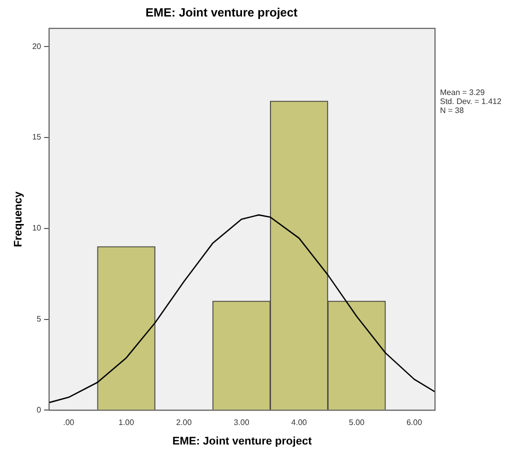  Describe the element at coordinates (299, 423) in the screenshot. I see `x-tick-label: 4.00` at that location.